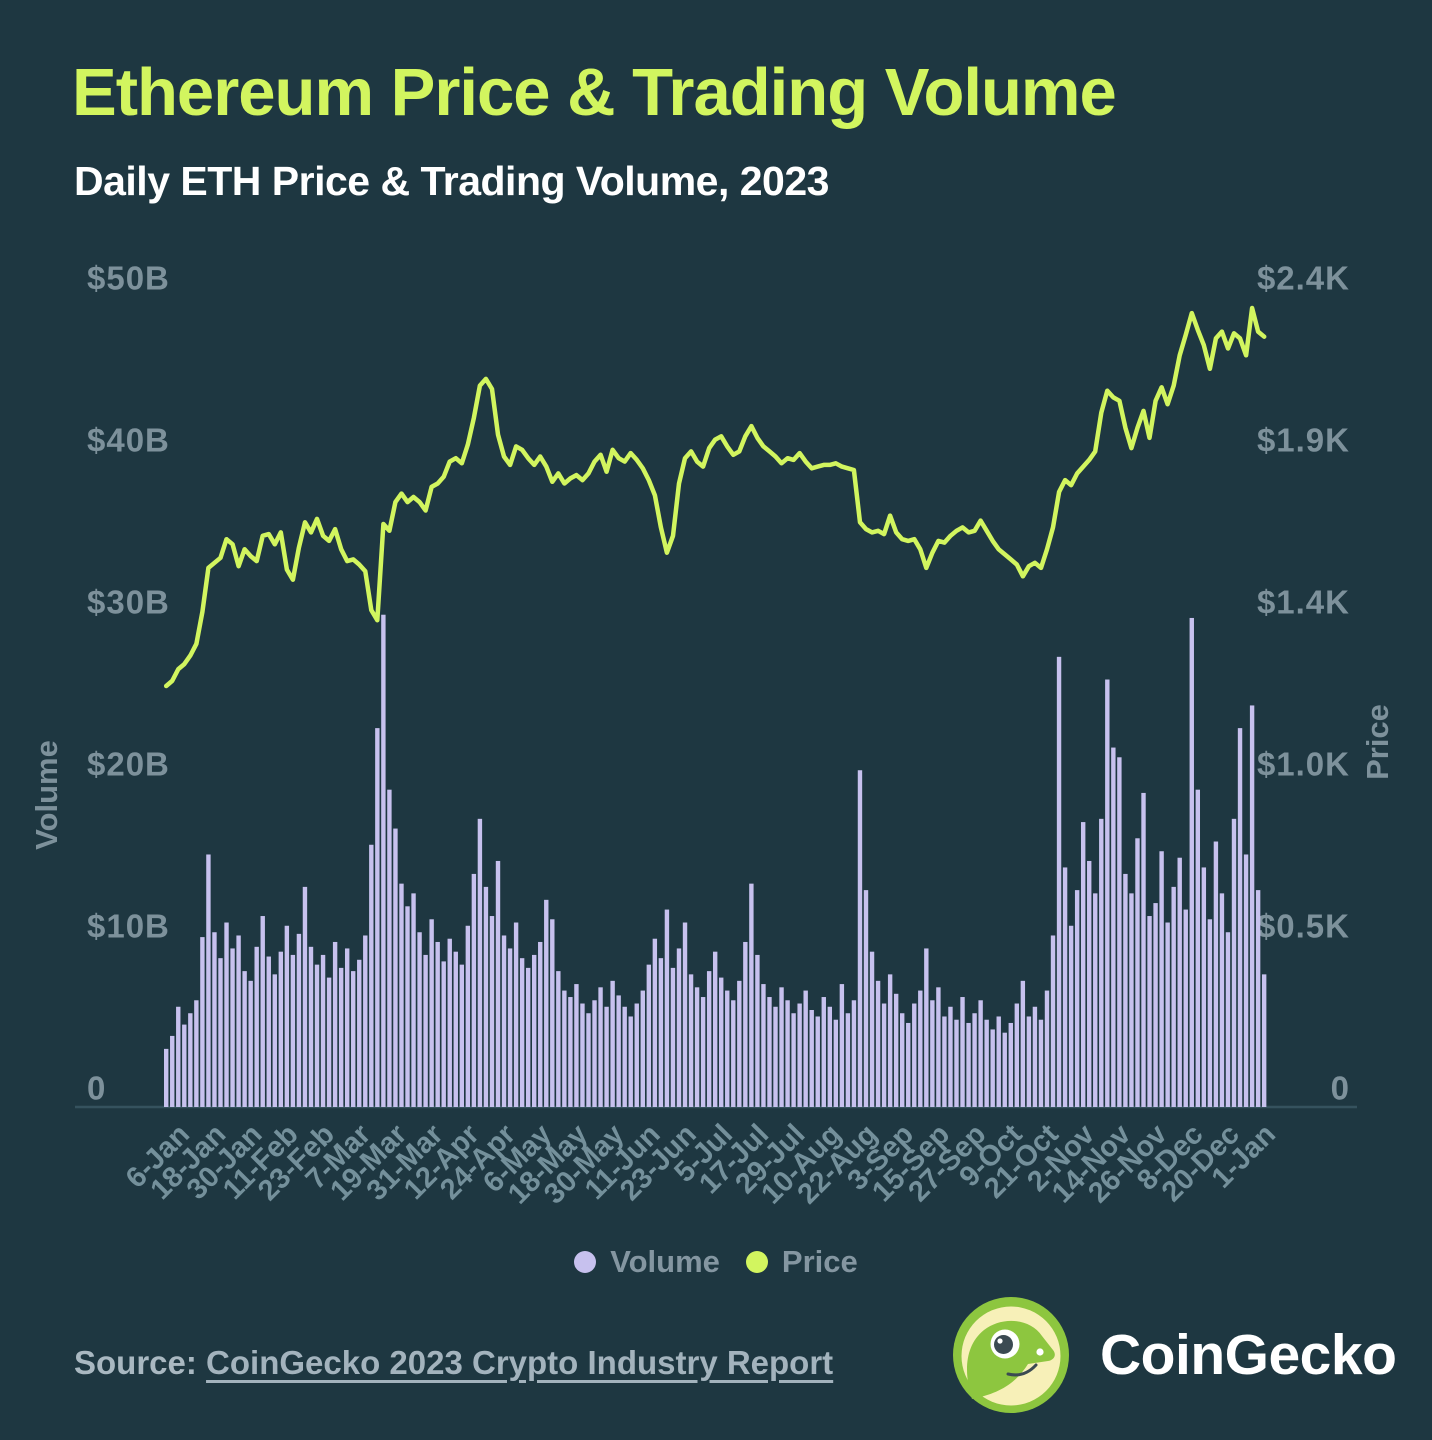 Image resolution: width=1432 pixels, height=1440 pixels. Describe the element at coordinates (128, 440) in the screenshot. I see `volume-axis-tick-label: $40B` at that location.